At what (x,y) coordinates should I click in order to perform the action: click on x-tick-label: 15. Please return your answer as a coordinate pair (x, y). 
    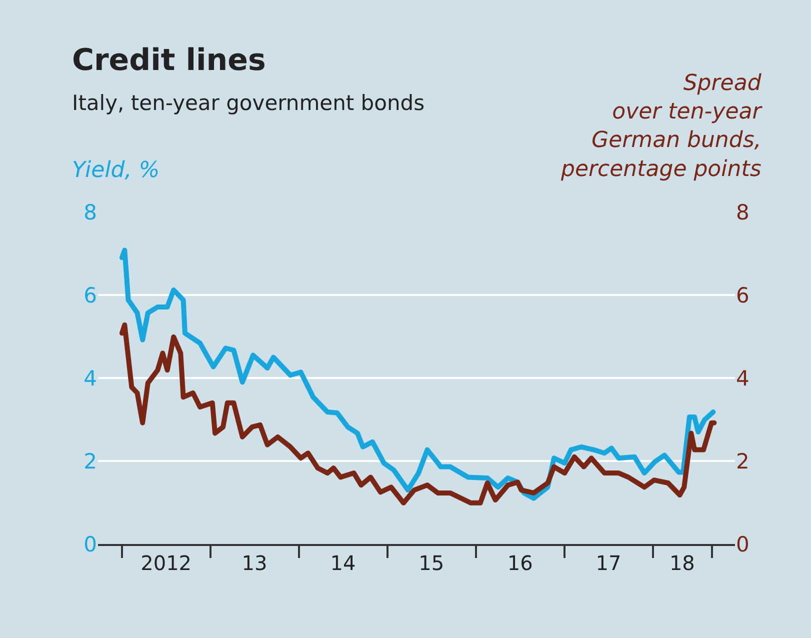
    Looking at the image, I should click on (431, 563).